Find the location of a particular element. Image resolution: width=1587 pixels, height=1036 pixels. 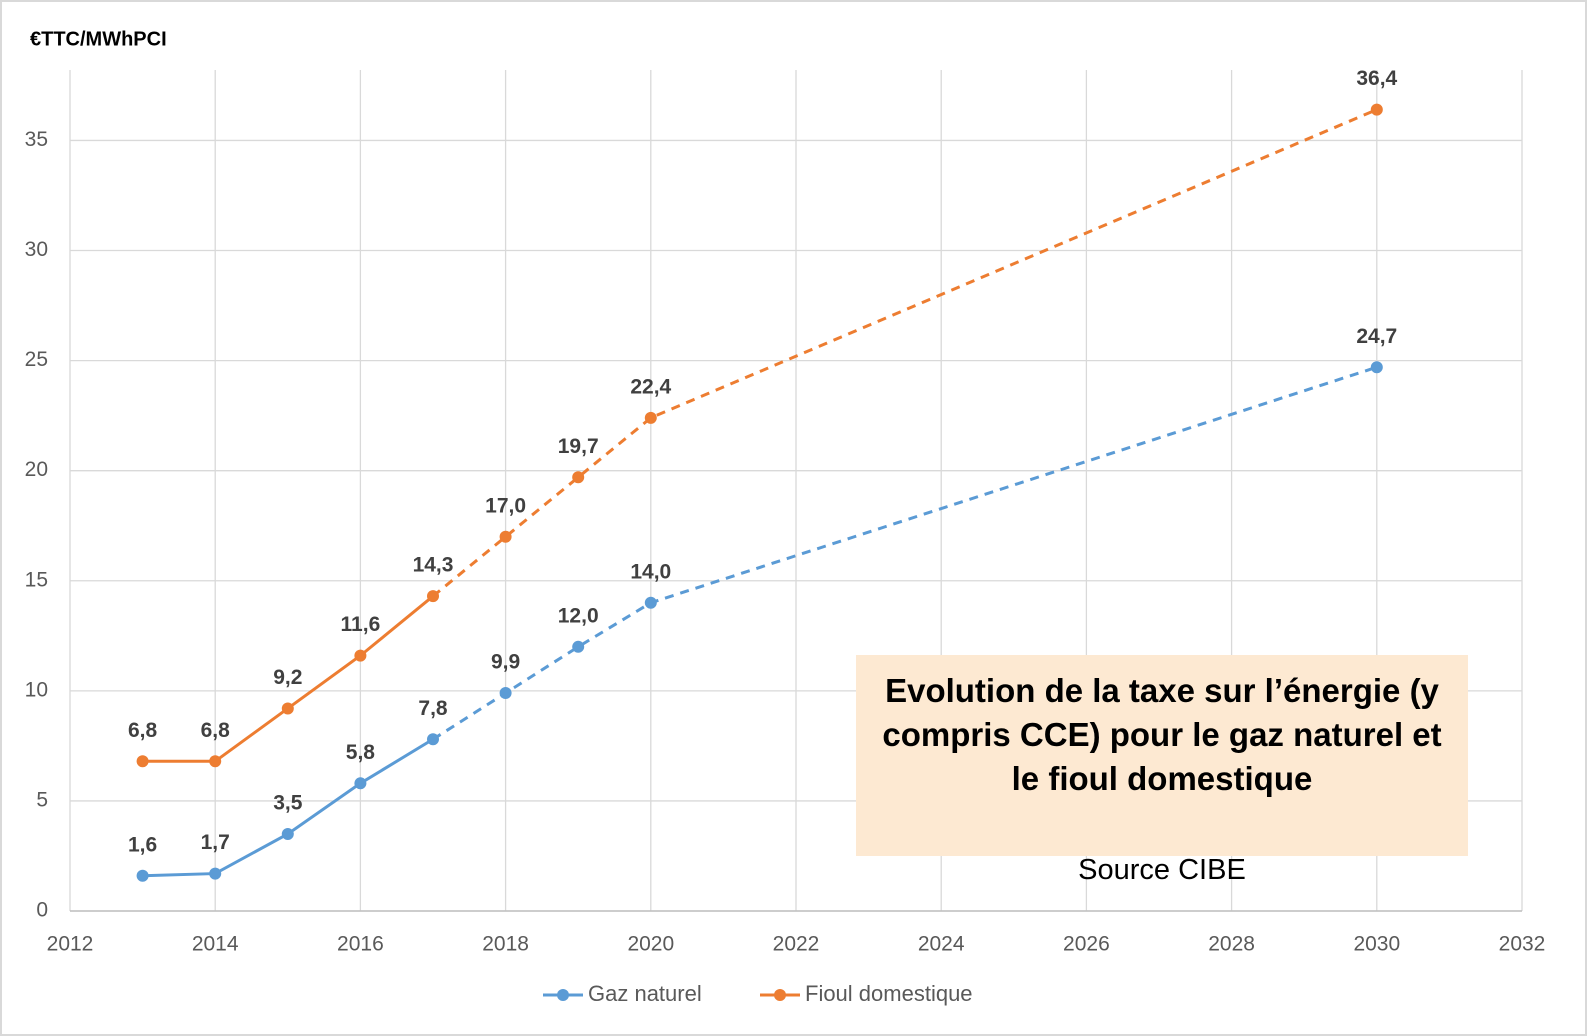

x-tick-label: 2026 is located at coordinates (1086, 944).